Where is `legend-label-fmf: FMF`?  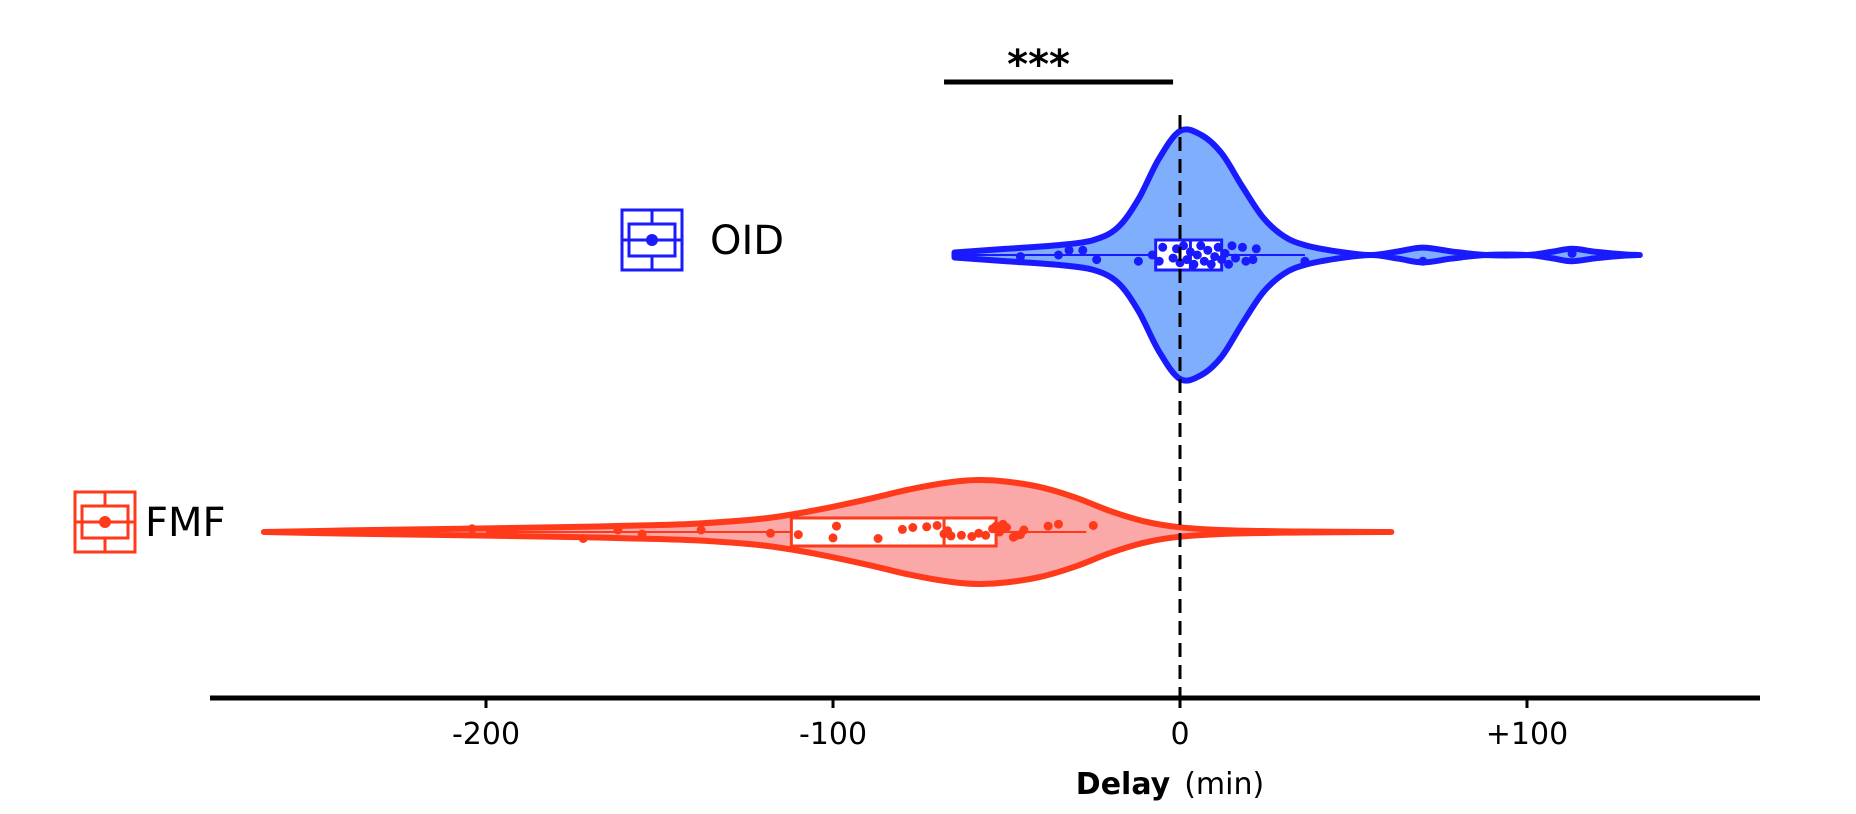
legend-label-fmf: FMF is located at coordinates (185, 523).